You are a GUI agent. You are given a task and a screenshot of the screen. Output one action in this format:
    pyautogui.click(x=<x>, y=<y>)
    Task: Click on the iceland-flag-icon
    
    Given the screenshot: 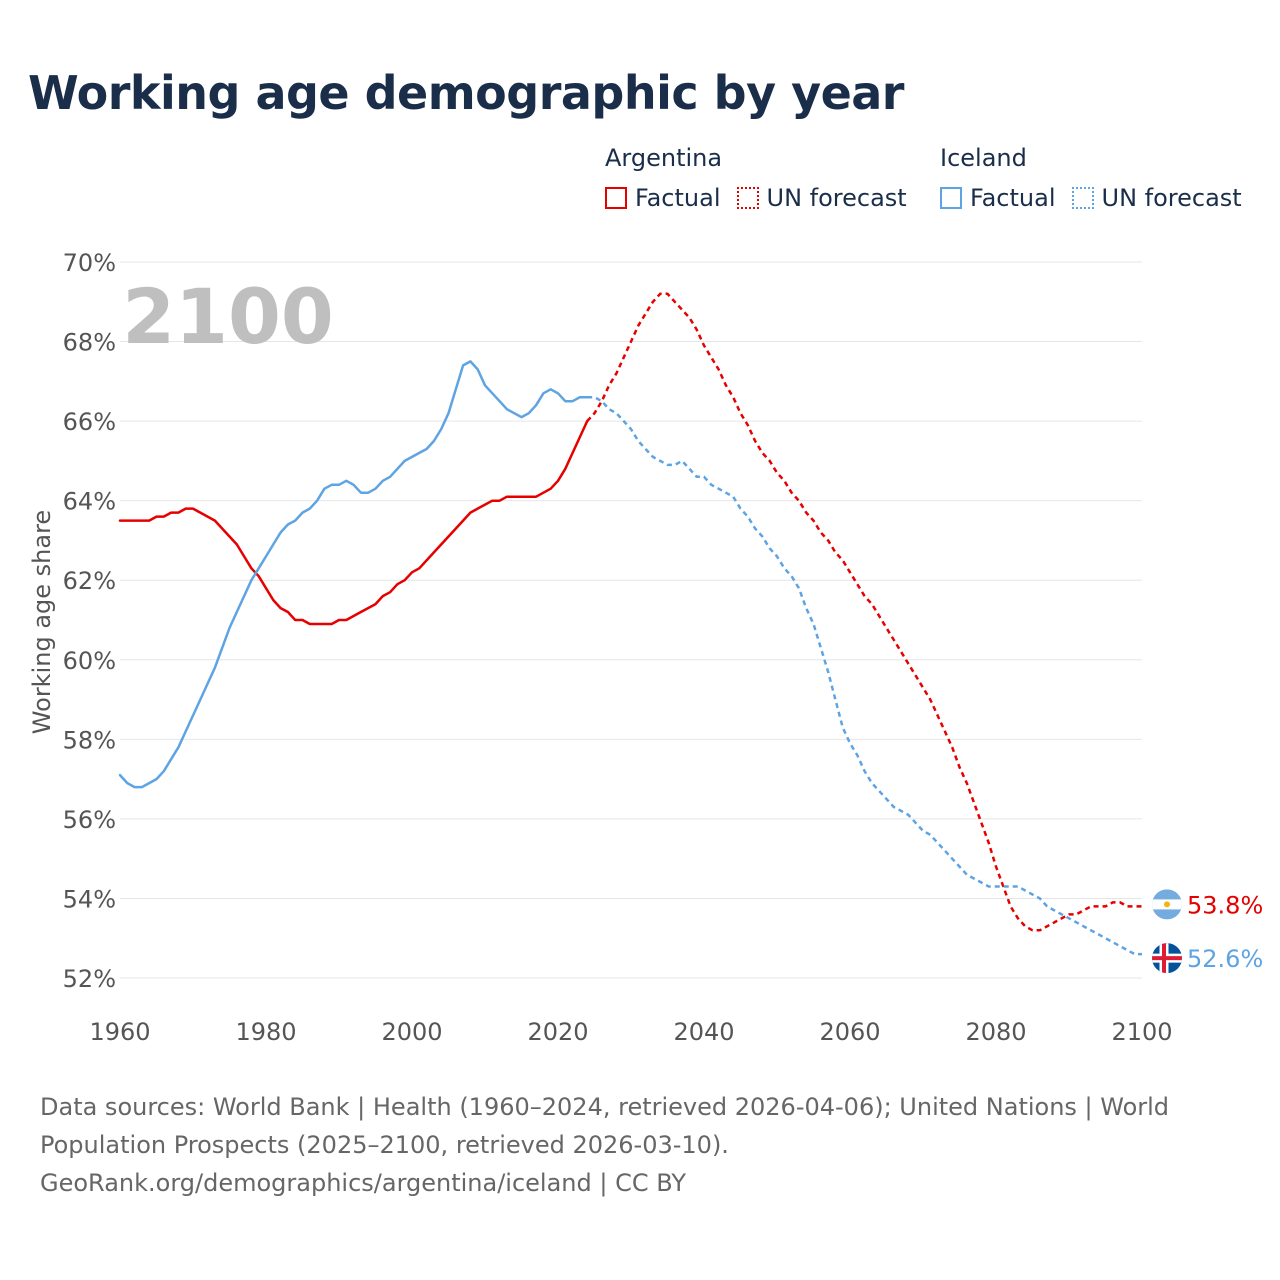 What is the action you would take?
    pyautogui.click(x=1167, y=958)
    